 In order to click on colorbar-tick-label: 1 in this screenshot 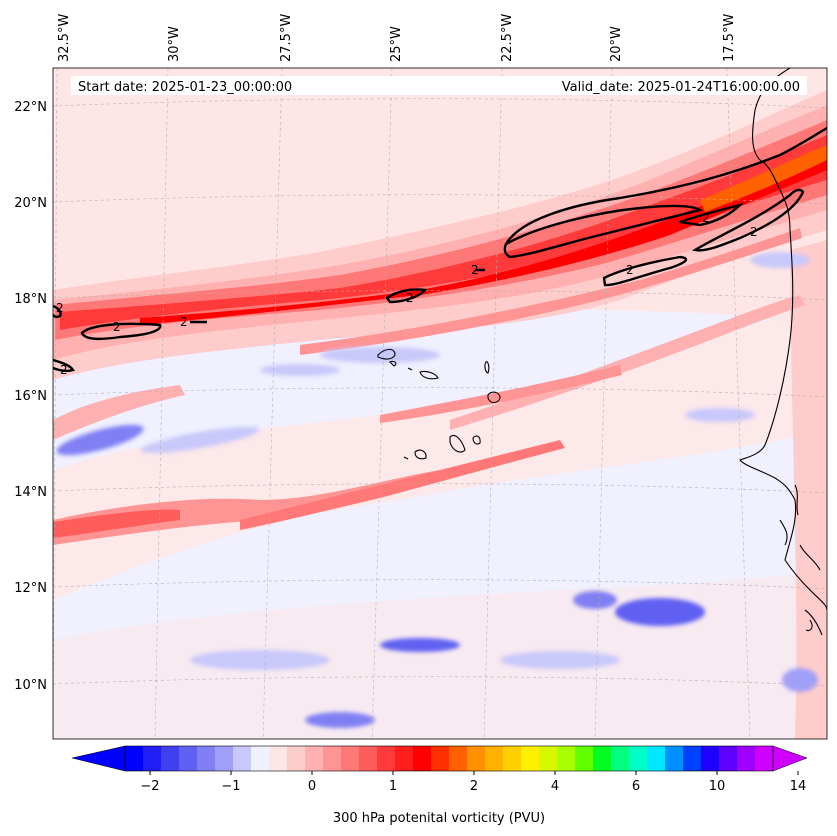, I will do `click(393, 786)`.